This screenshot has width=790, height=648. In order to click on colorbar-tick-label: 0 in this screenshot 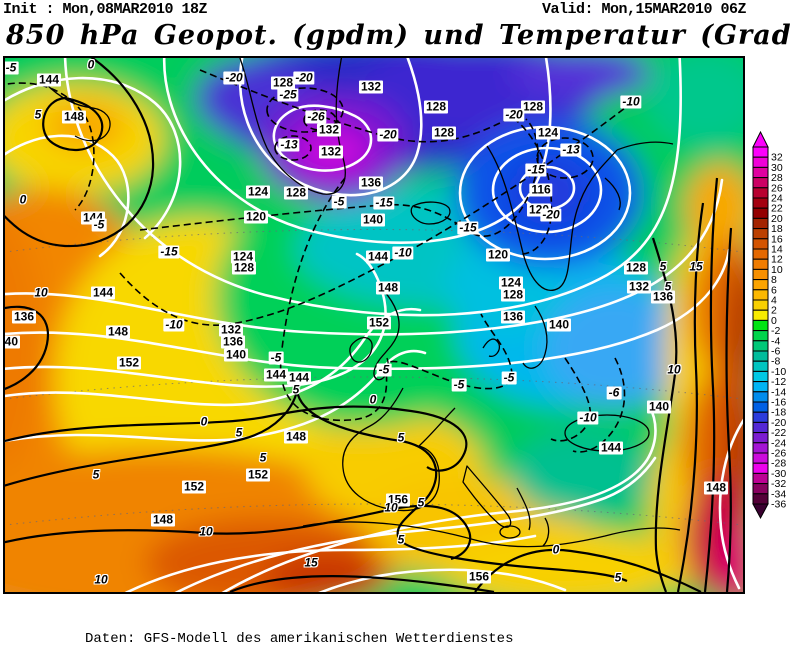, I will do `click(774, 321)`.